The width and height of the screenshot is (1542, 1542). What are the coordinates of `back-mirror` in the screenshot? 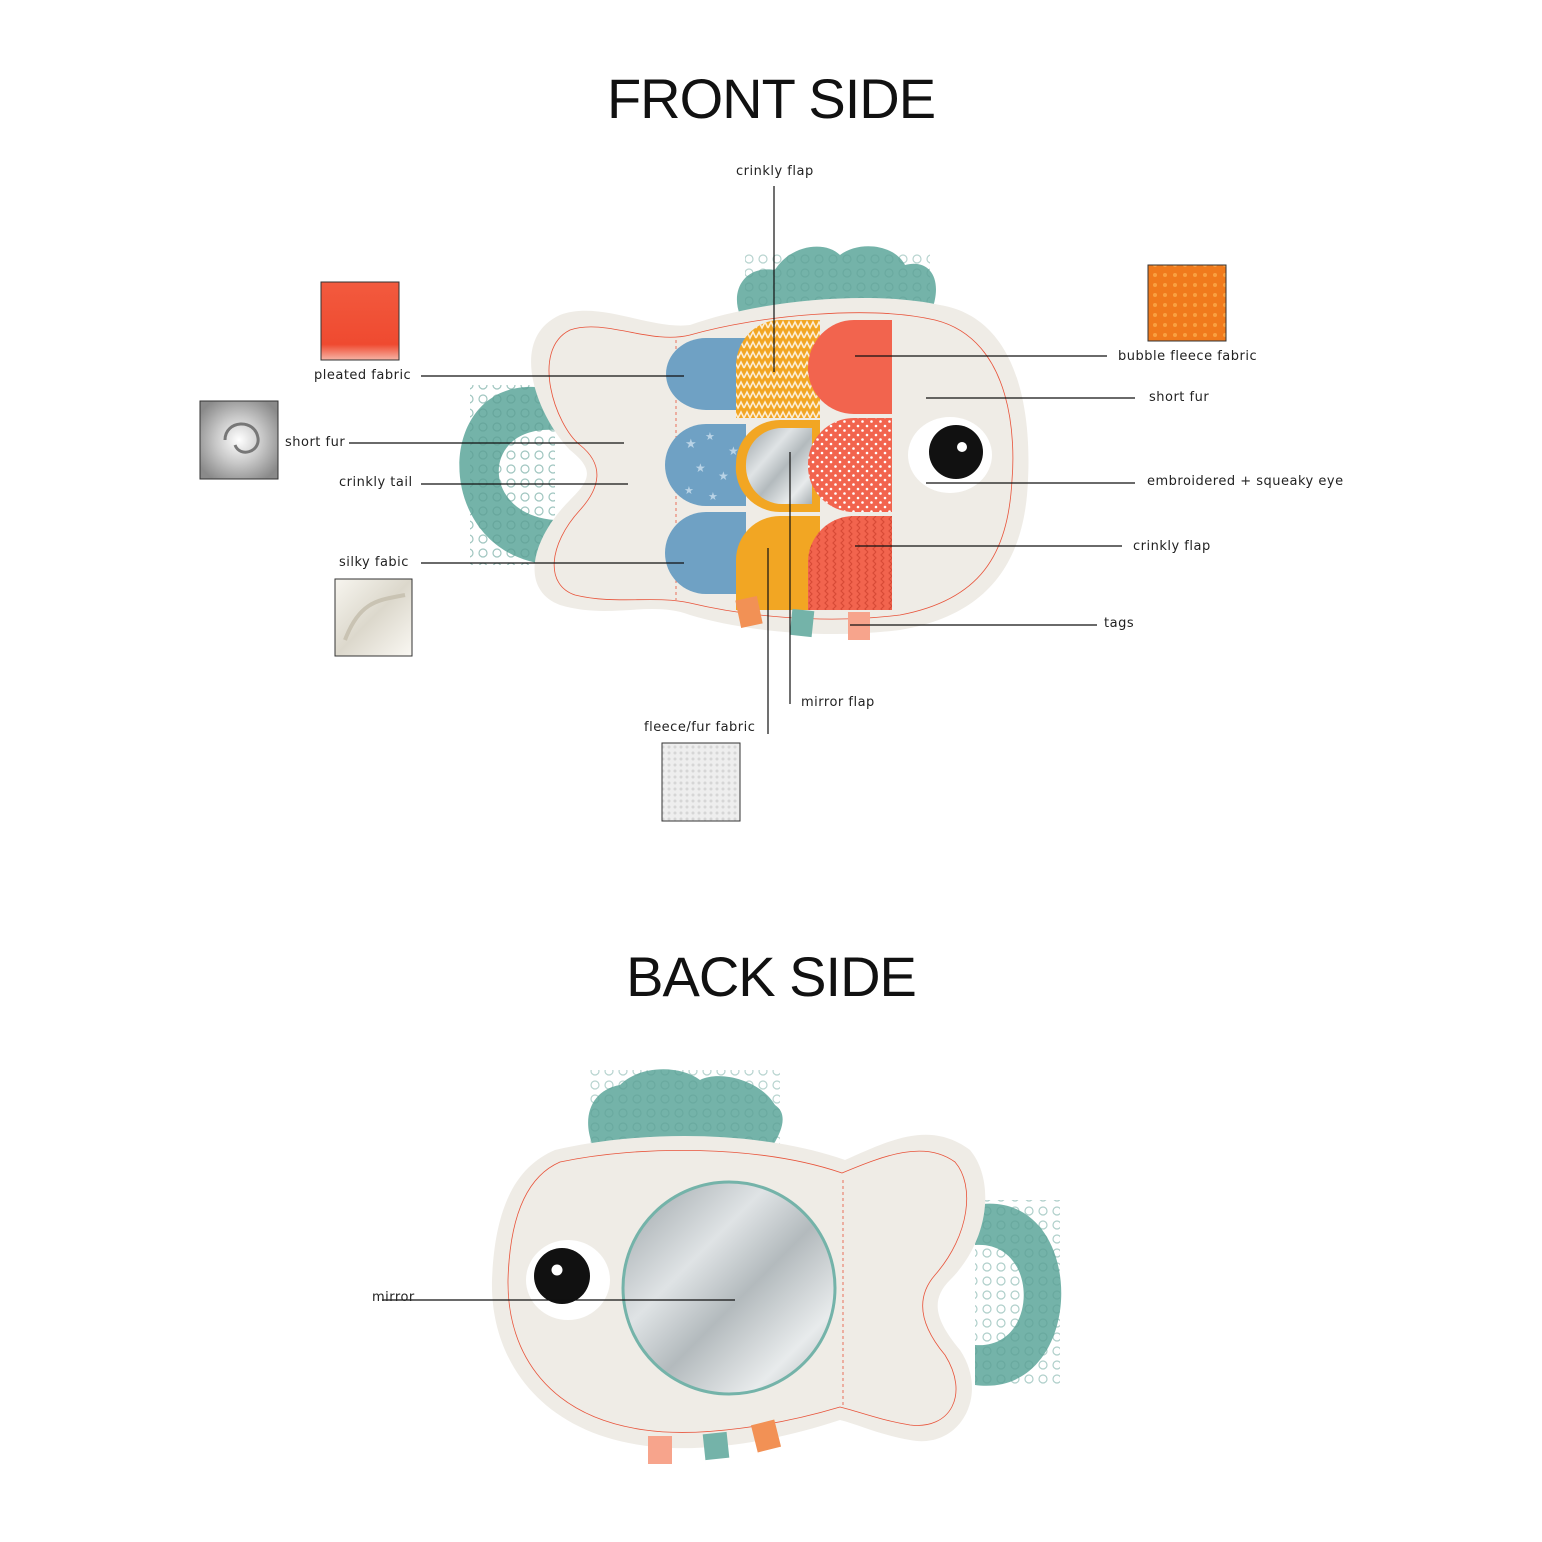 It's located at (729, 1288).